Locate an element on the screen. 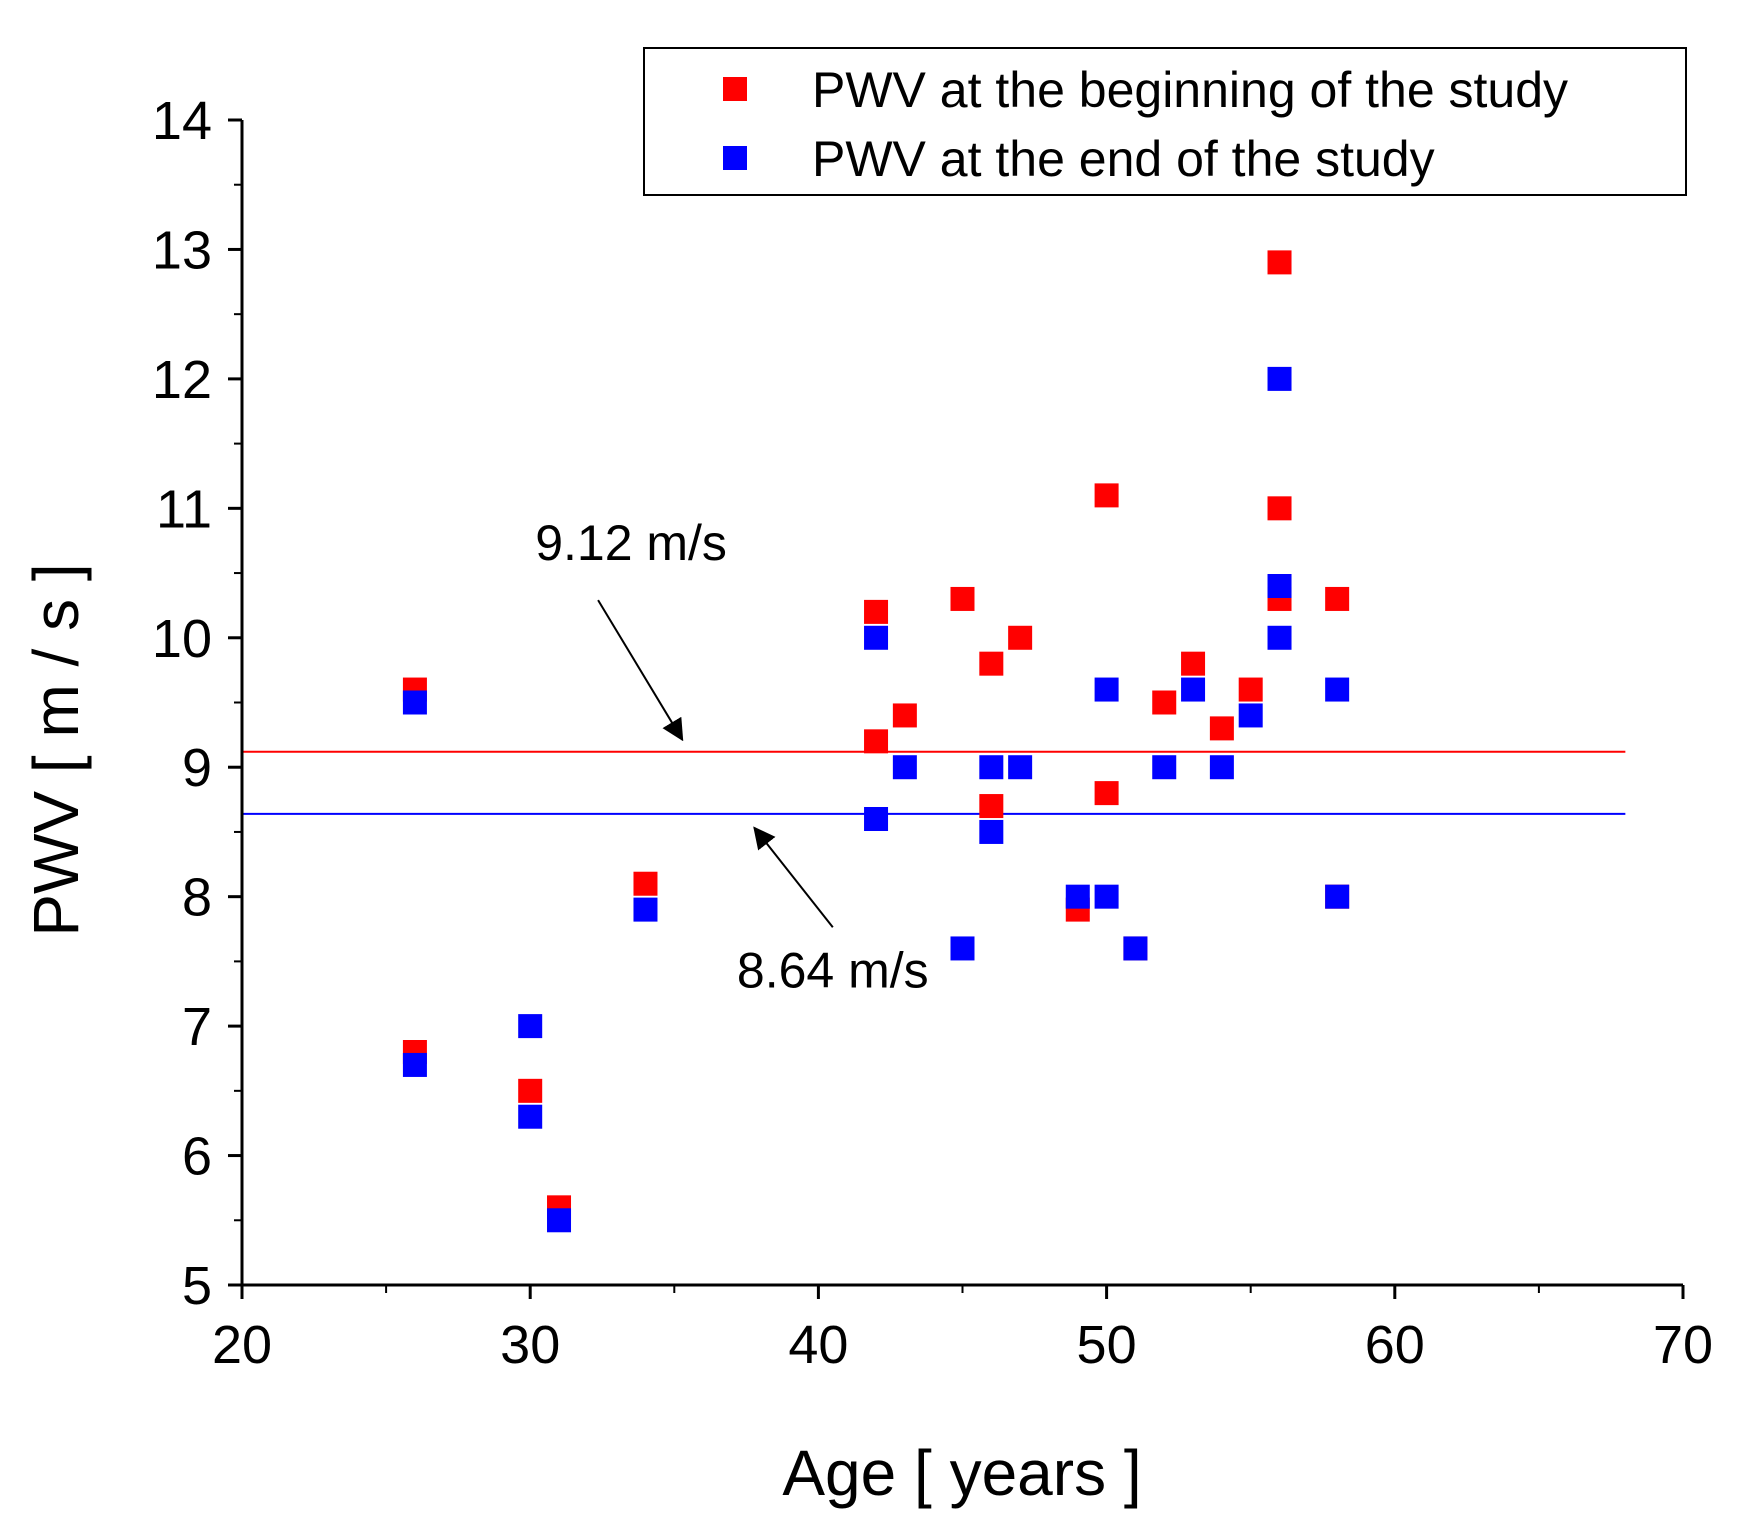  x-tick-label: 30 is located at coordinates (530, 1345).